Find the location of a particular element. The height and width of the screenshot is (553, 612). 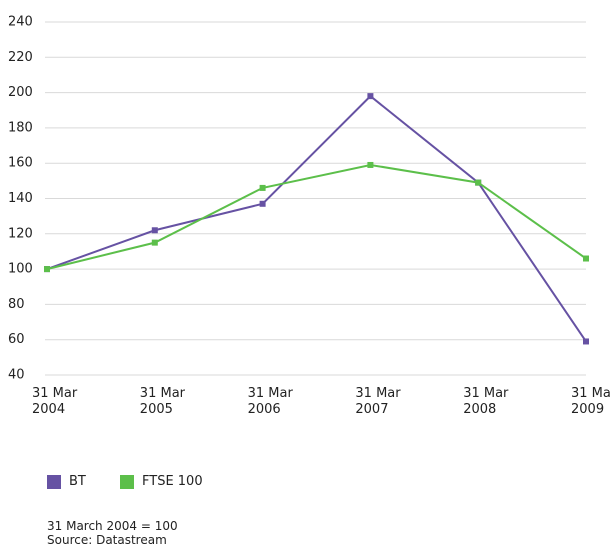

x-tick-label: 31 Mar 2008 is located at coordinates (486, 401).